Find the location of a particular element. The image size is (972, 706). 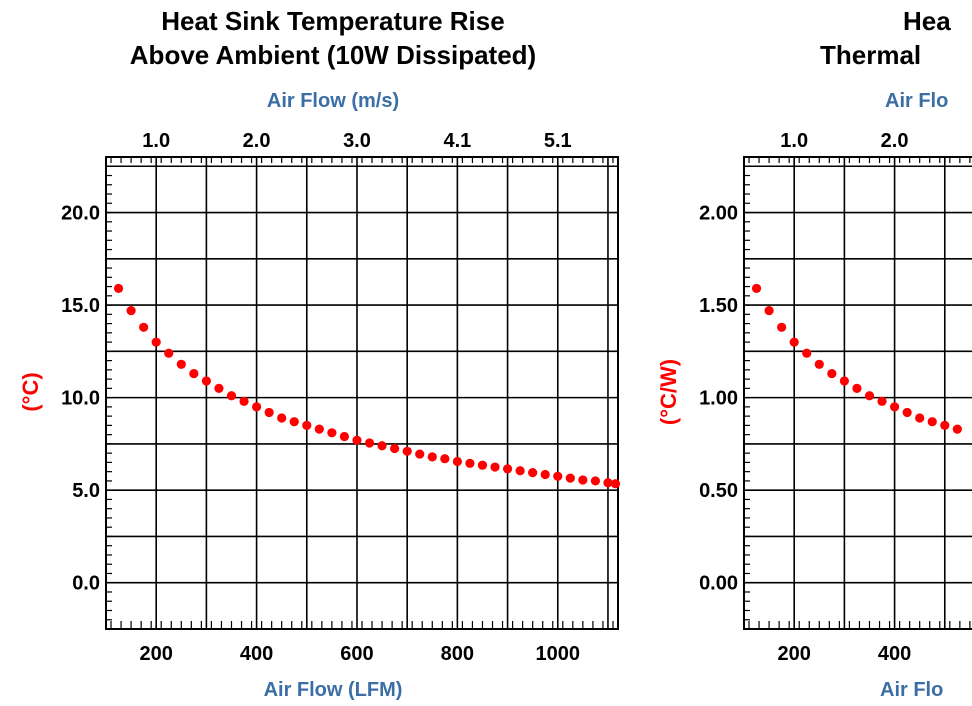

y-tick-labels: 0.0 5.0 10.0 15.0 20.0 is located at coordinates (80, 399).